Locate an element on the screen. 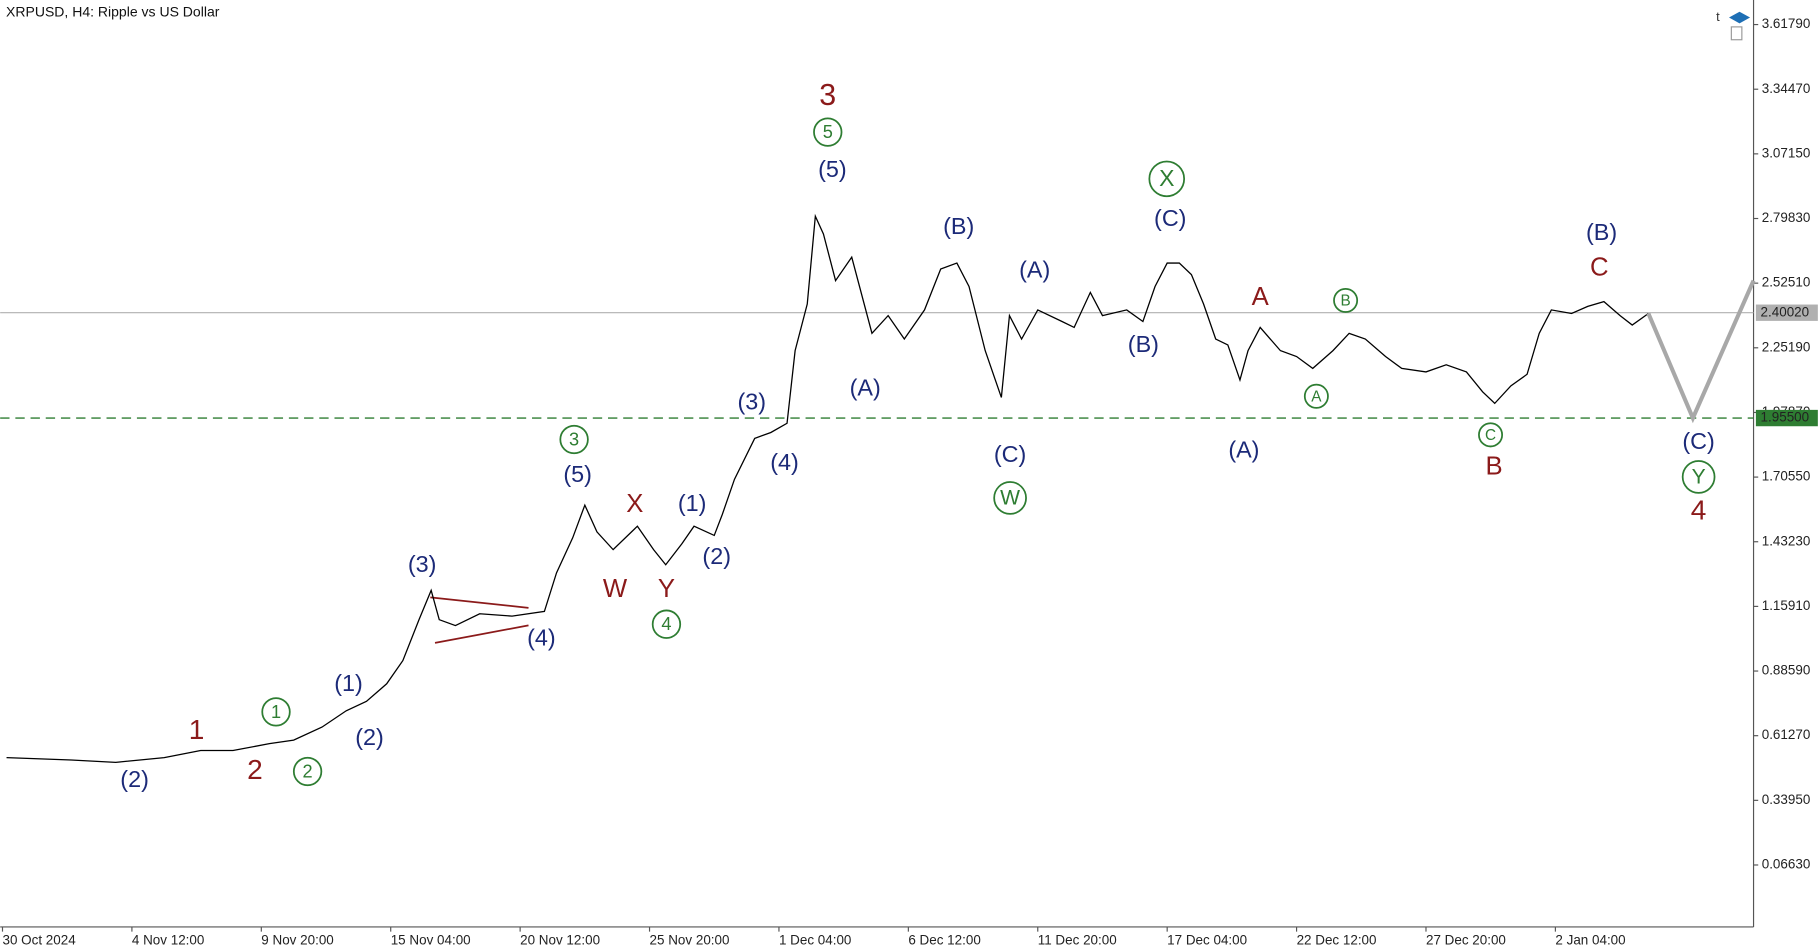  y-tick-label: 3.34470 is located at coordinates (1786, 88).